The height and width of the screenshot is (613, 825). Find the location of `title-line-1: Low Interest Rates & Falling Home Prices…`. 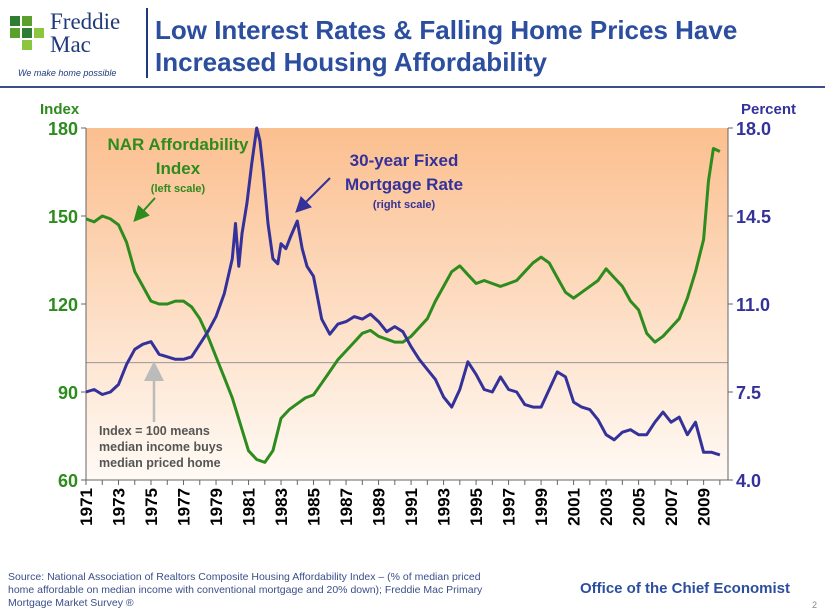

title-line-1: Low Interest Rates & Falling Home Prices… is located at coordinates (446, 30).